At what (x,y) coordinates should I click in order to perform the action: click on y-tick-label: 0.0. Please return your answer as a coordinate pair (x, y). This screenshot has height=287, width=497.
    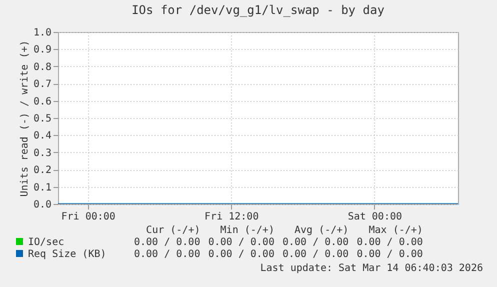
    Looking at the image, I should click on (42, 205).